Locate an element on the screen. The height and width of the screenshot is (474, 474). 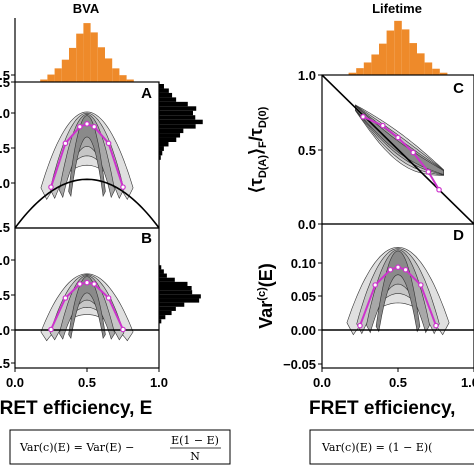
equation-left-numerator: E(1 − E) is located at coordinates (195, 440).